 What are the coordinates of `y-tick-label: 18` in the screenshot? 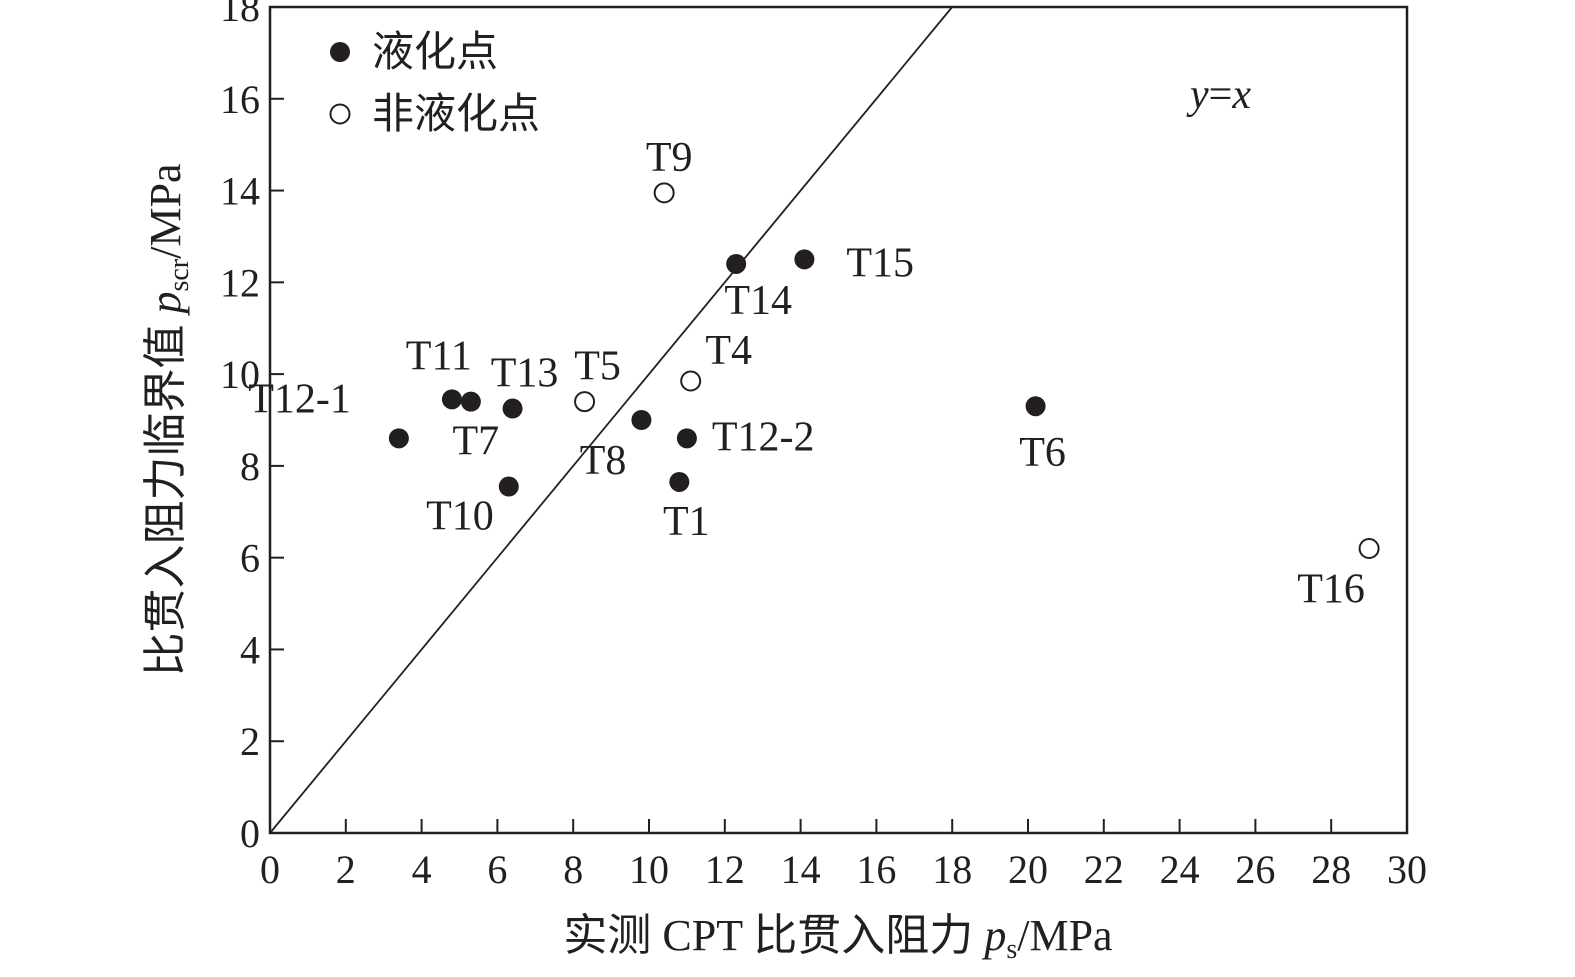 It's located at (240, 15).